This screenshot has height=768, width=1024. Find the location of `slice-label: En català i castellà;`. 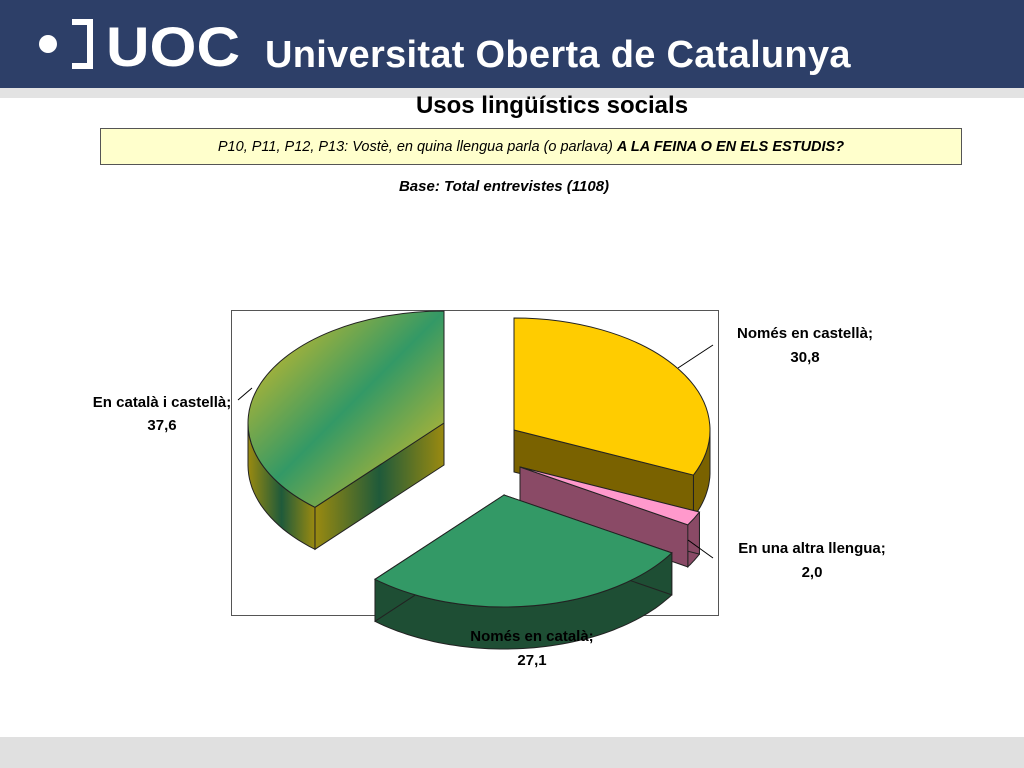

slice-label: En català i castellà; is located at coordinates (162, 402).